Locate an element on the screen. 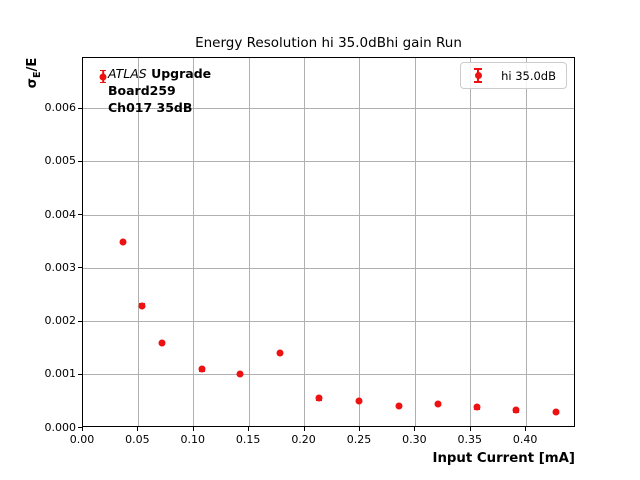 The width and height of the screenshot is (640, 480). x-tick-label: 0.40 is located at coordinates (525, 439).